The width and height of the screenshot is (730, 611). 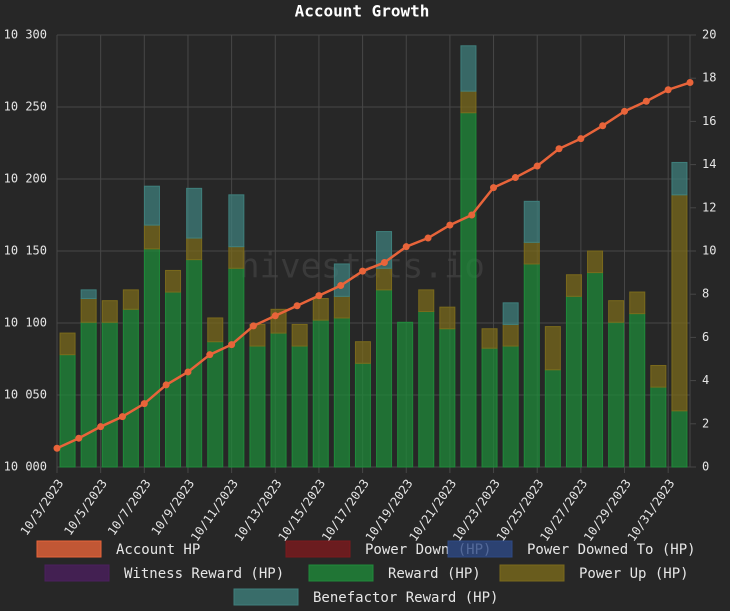 I want to click on y-tick-label: 10 000, so click(x=25, y=467).